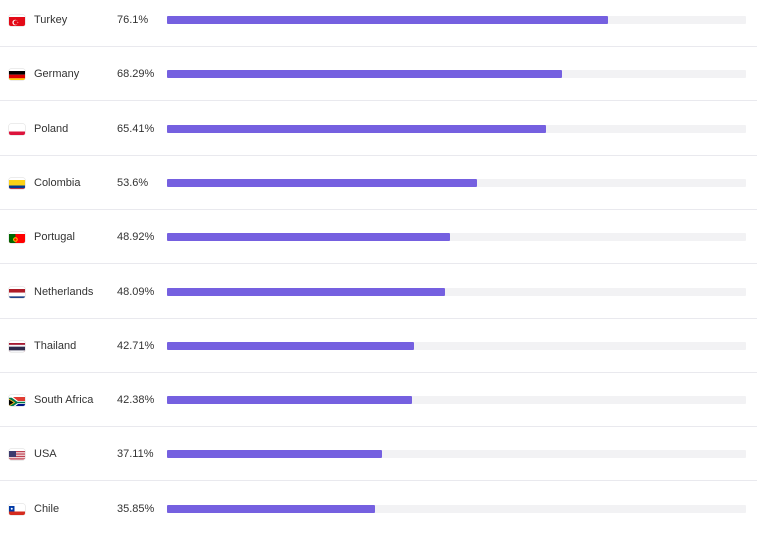  I want to click on country-row-colombia: Colombia 53.6%, so click(378, 183).